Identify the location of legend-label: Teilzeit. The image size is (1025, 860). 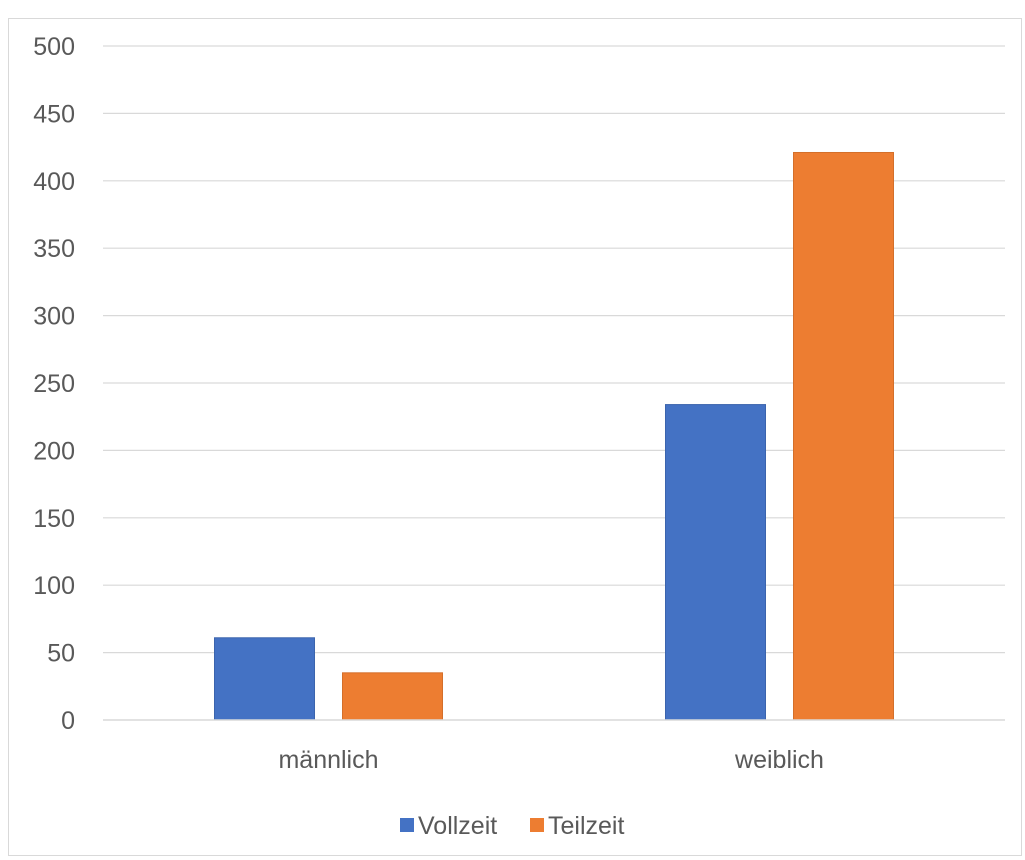
(586, 826).